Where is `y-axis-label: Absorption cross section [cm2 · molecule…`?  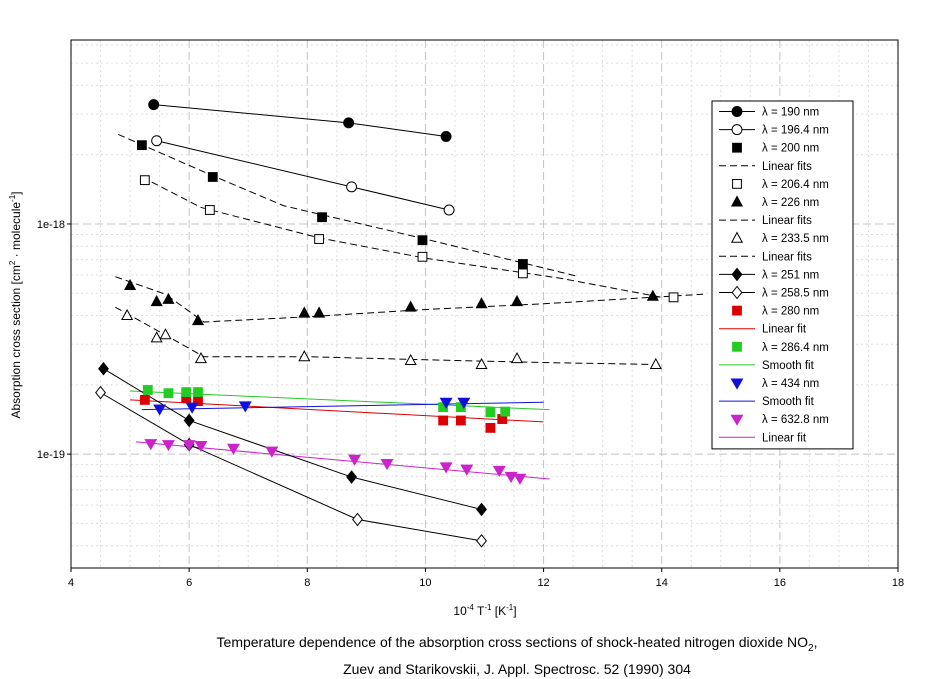
y-axis-label: Absorption cross section [cm2 · molecule… is located at coordinates (15, 304).